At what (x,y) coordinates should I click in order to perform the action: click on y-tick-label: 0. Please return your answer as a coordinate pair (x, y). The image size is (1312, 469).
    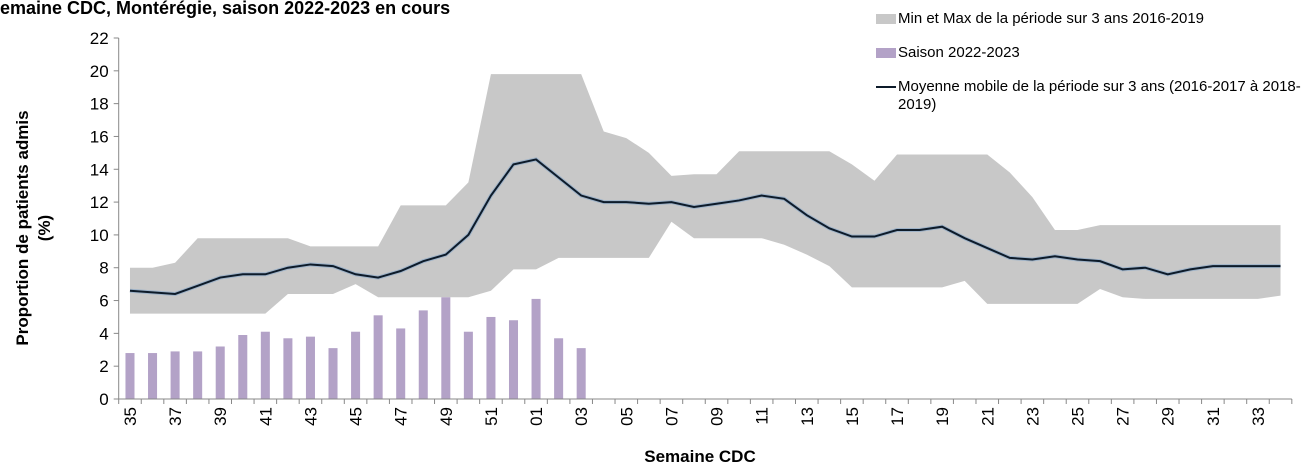
    Looking at the image, I should click on (103, 399).